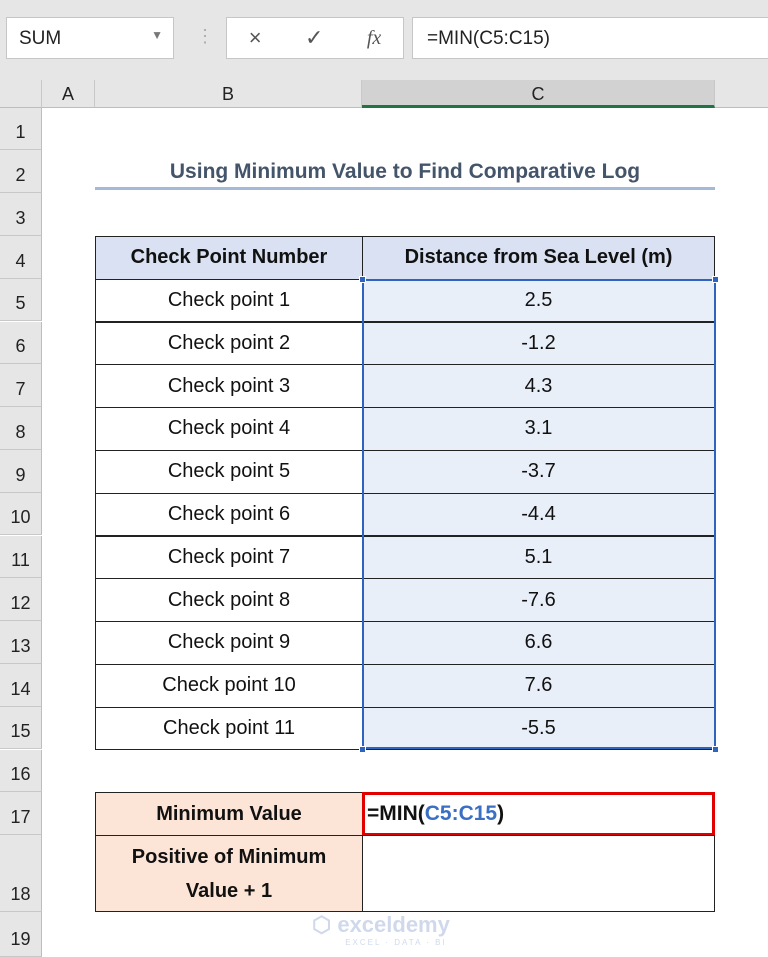 The image size is (768, 957). Describe the element at coordinates (21, 814) in the screenshot. I see `row-header-17: 17` at that location.